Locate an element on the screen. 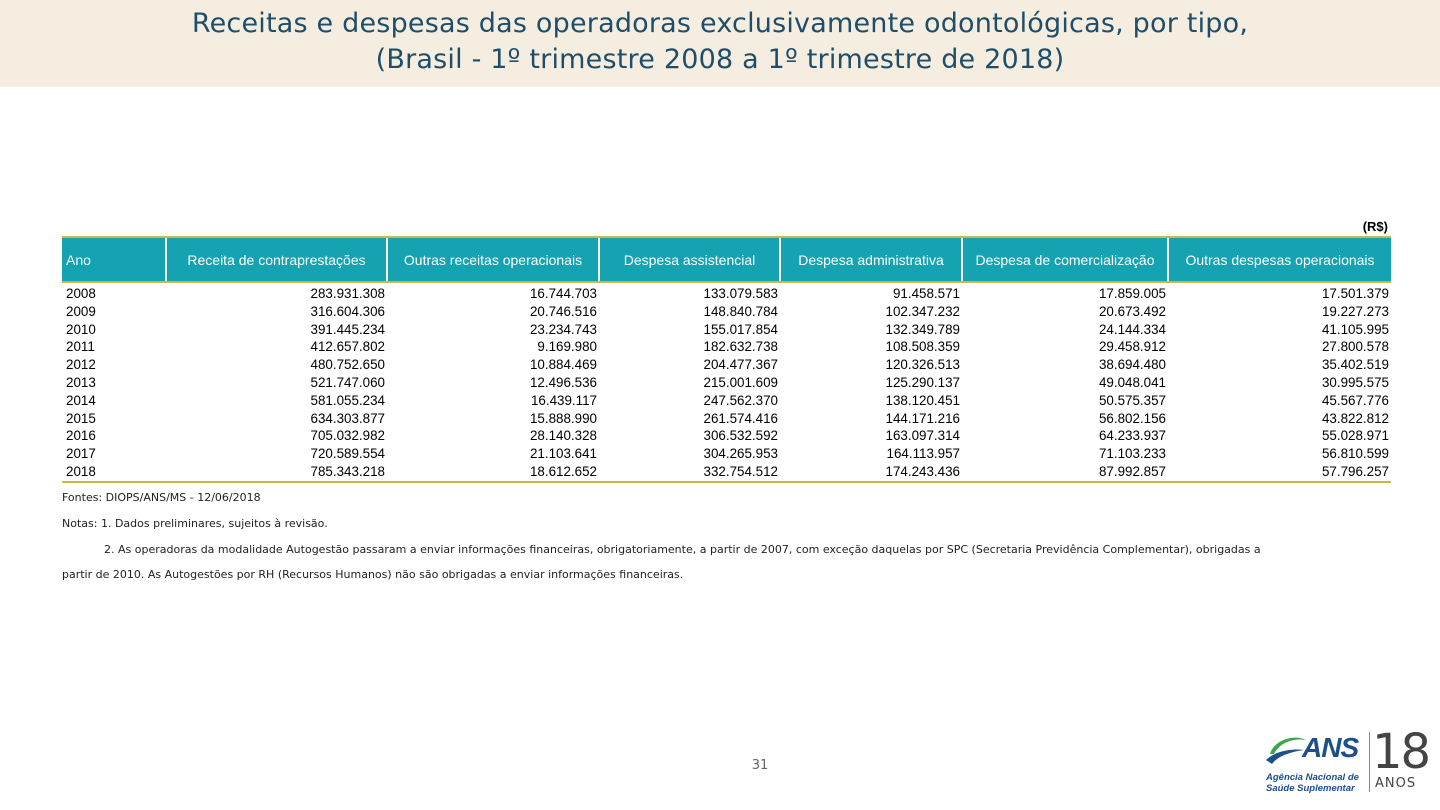 The image size is (1440, 810). header-despesa-assistencial: Despesa assistencial is located at coordinates (689, 259).